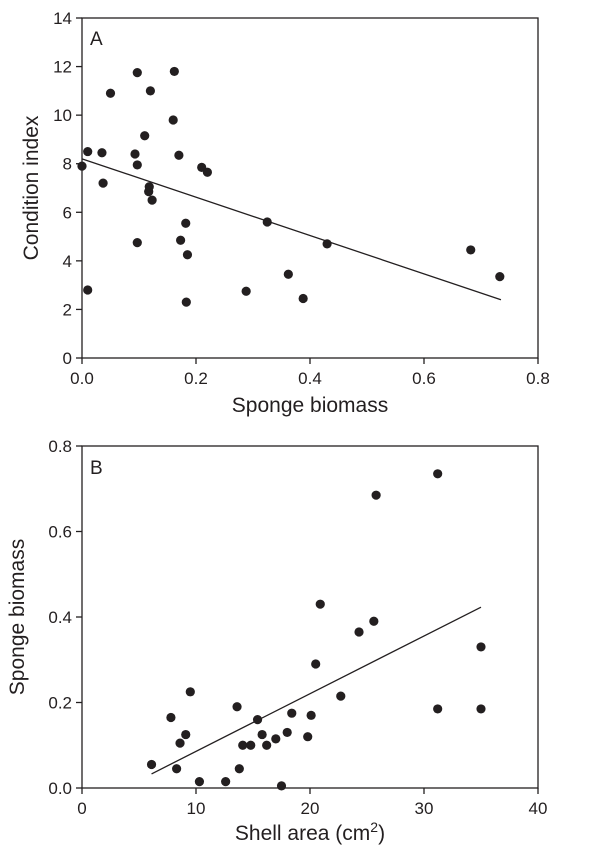 This screenshot has width=596, height=850. I want to click on x-axis-label-end: ), so click(381, 833).